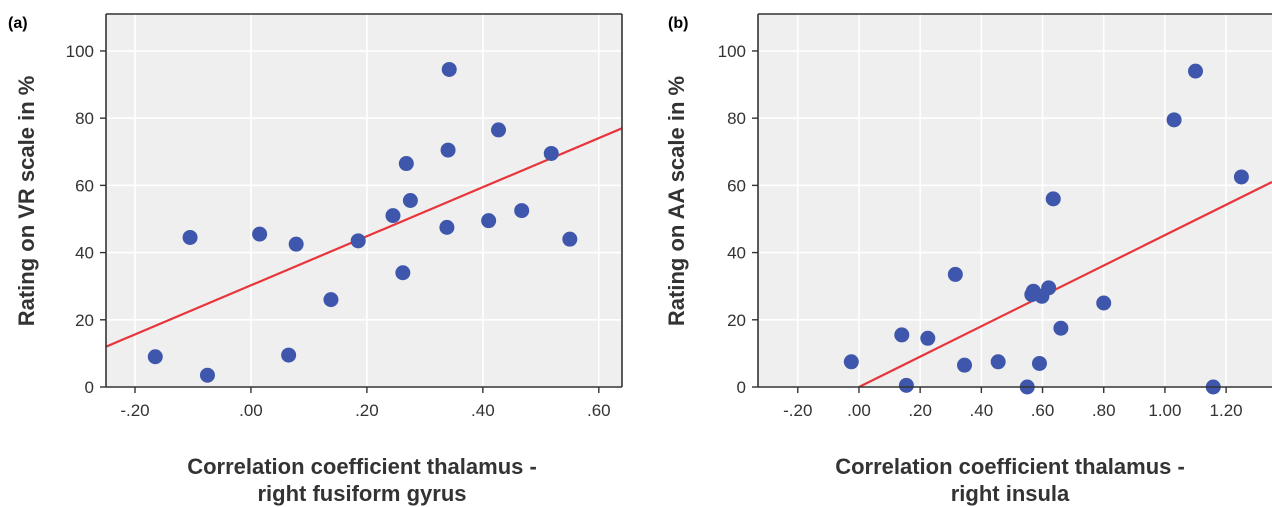 The image size is (1272, 507). What do you see at coordinates (678, 23) in the screenshot?
I see `panel-label-b: (b)` at bounding box center [678, 23].